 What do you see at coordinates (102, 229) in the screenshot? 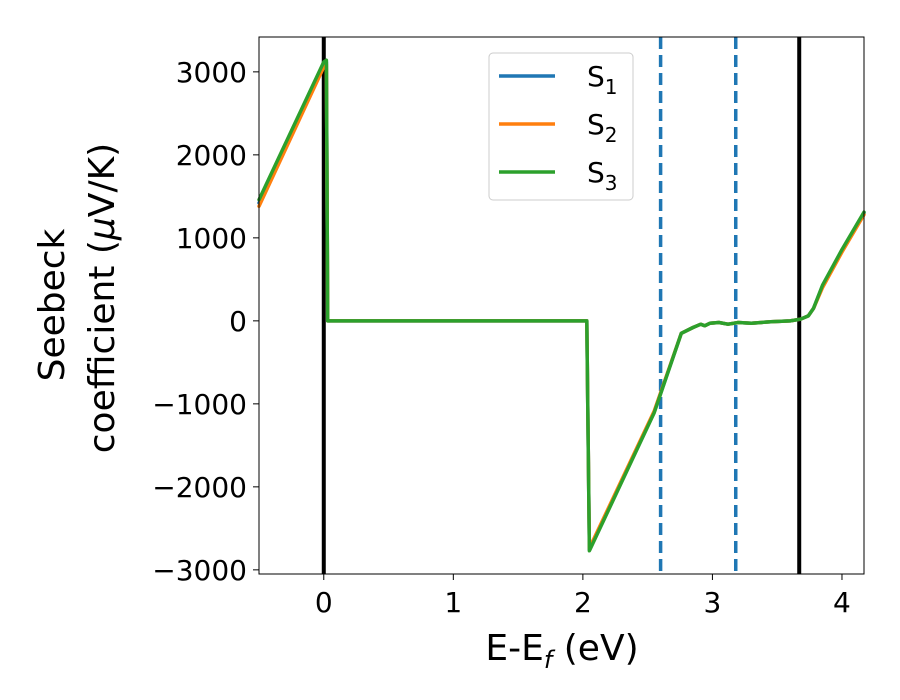
I see `y-axis-label-mu: μ` at bounding box center [102, 229].